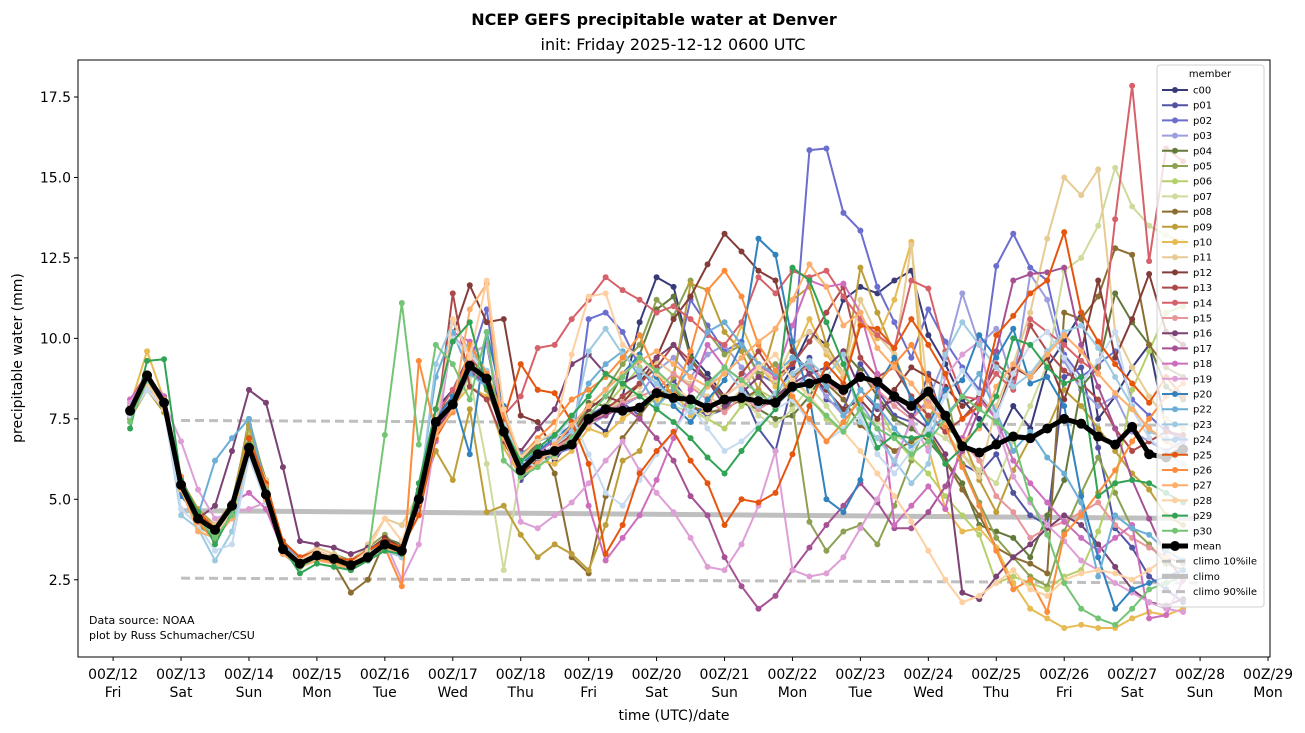 The width and height of the screenshot is (1305, 733). What do you see at coordinates (1207, 547) in the screenshot?
I see `legend-label: mean` at bounding box center [1207, 547].